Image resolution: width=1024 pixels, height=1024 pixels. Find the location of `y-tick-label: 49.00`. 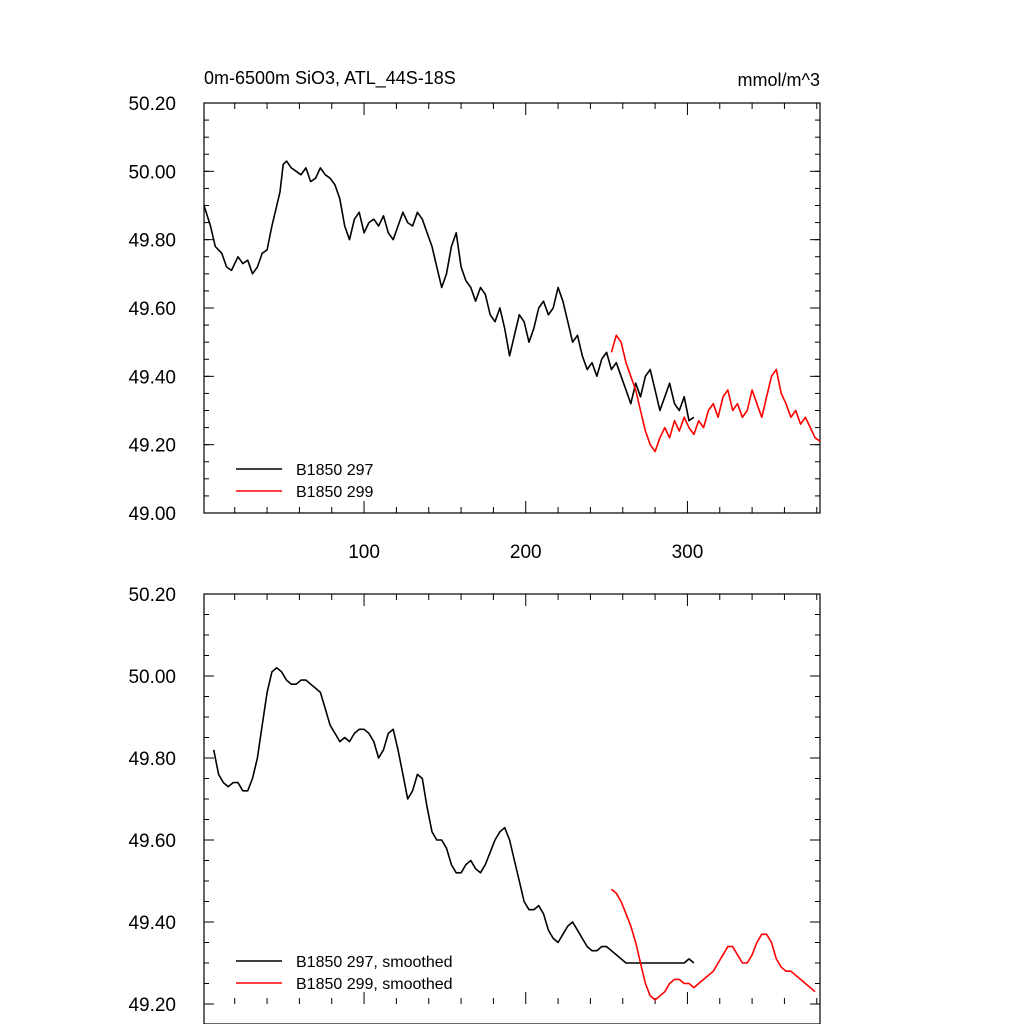

y-tick-label: 49.00 is located at coordinates (152, 514).